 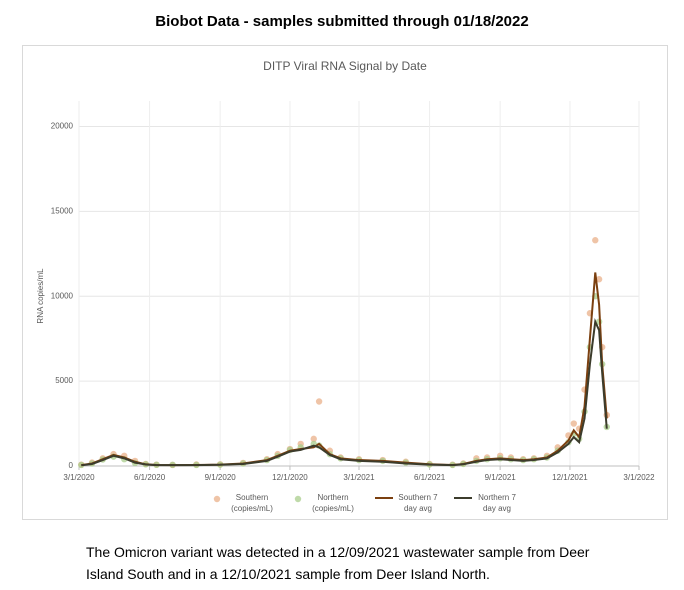 I want to click on legend-item: Northern (copies/mL), so click(x=327, y=503).